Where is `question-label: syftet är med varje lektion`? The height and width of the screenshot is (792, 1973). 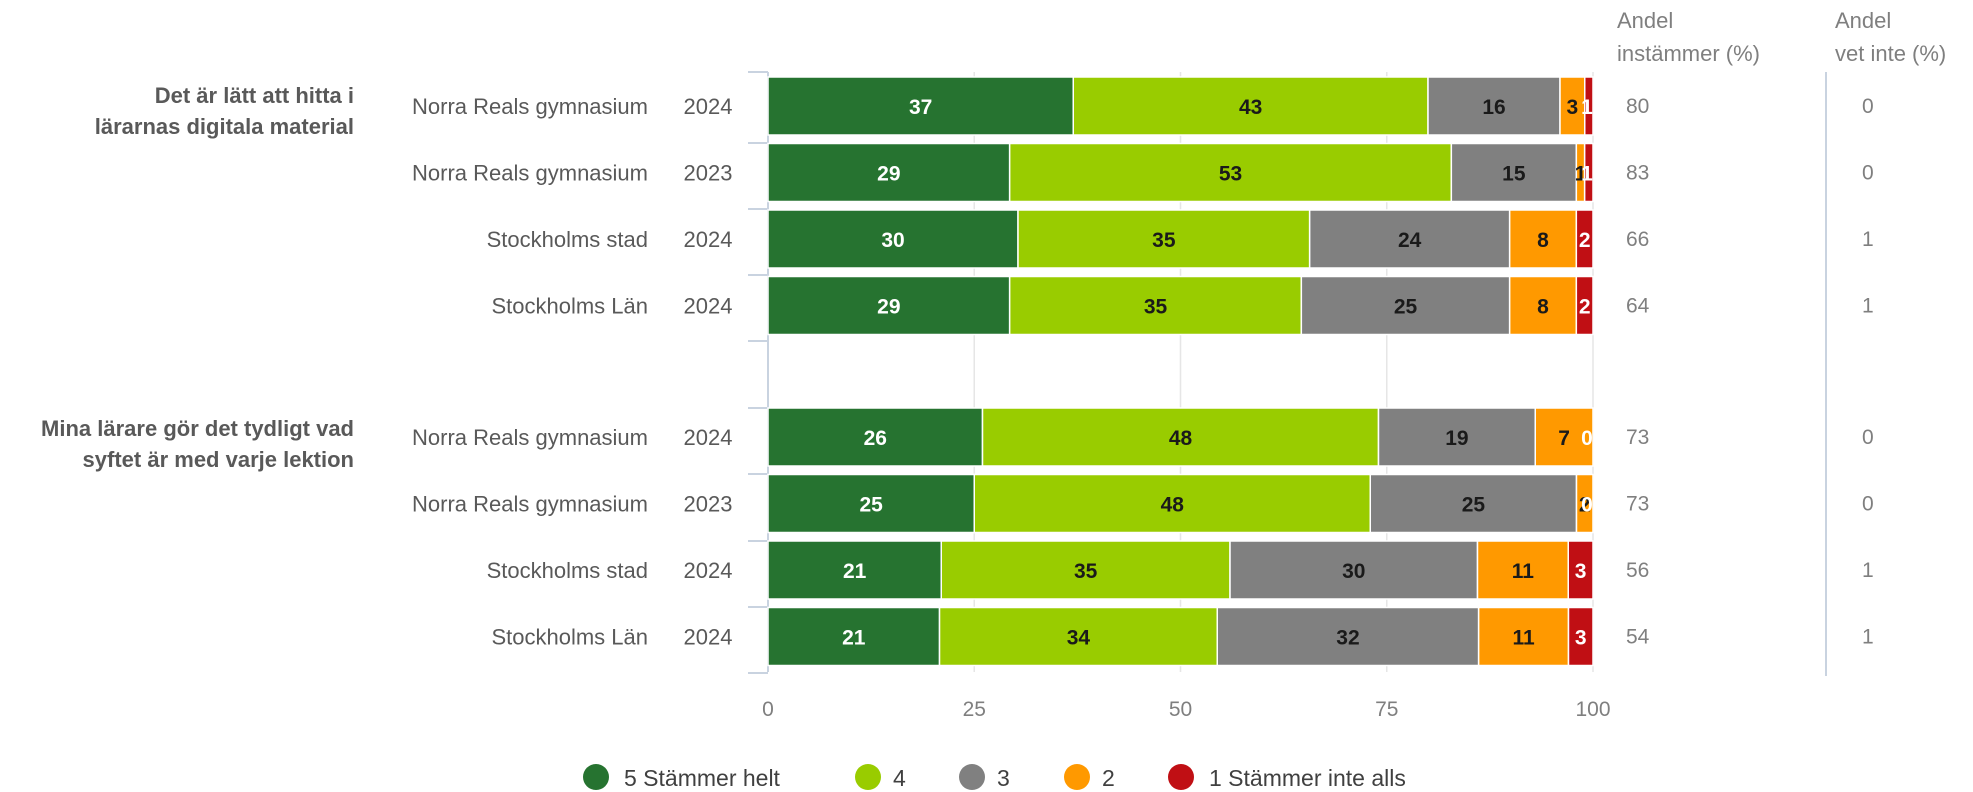 question-label: syftet är med varje lektion is located at coordinates (218, 459).